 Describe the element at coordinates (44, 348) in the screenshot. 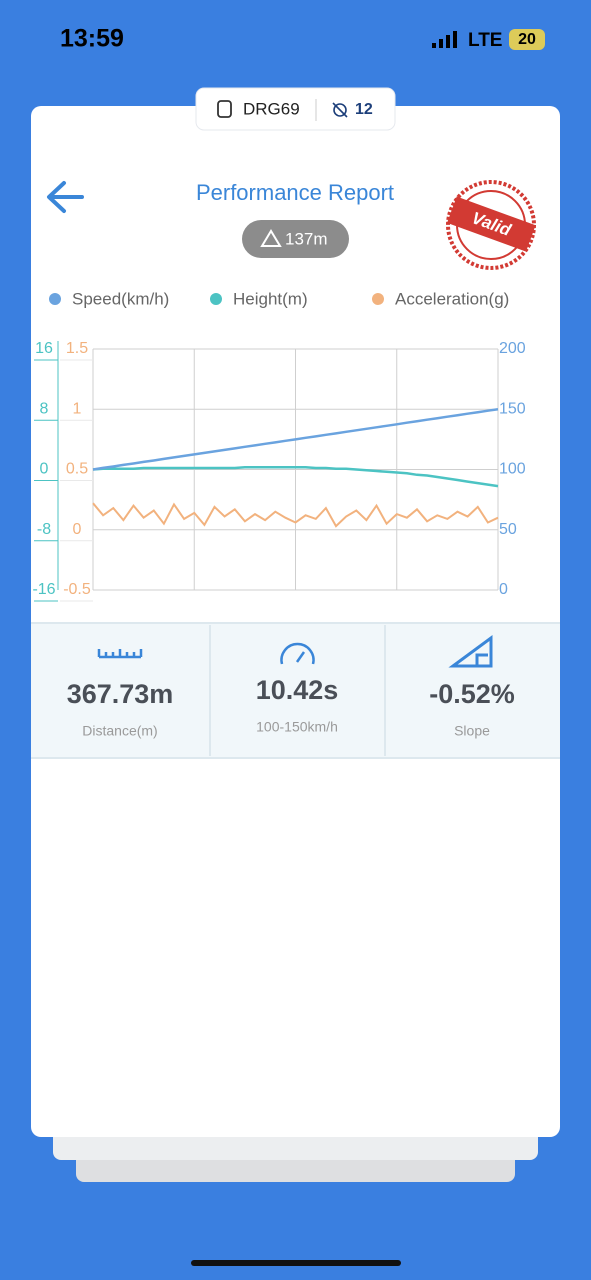

I see `y-tick-label: 16` at that location.